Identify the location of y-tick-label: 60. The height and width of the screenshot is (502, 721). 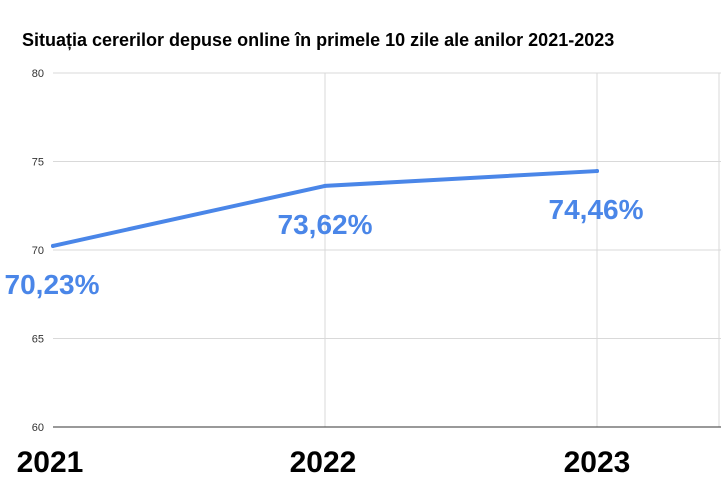
(38, 428).